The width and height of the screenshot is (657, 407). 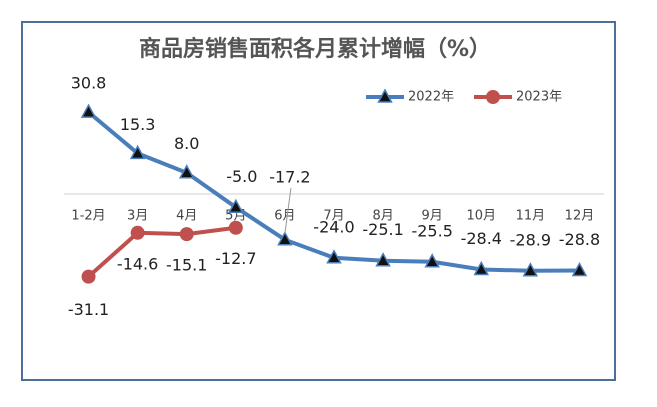 What do you see at coordinates (235, 258) in the screenshot?
I see `data-label: -12.7` at bounding box center [235, 258].